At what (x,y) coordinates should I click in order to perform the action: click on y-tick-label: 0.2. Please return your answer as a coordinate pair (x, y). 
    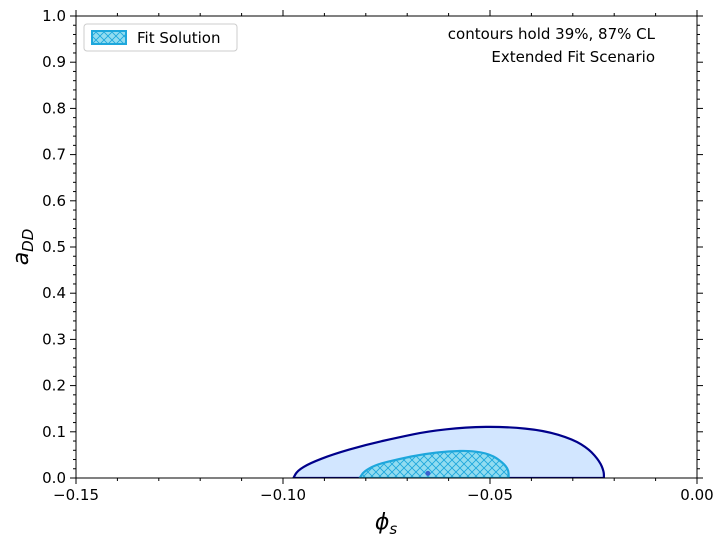
    Looking at the image, I should click on (54, 386).